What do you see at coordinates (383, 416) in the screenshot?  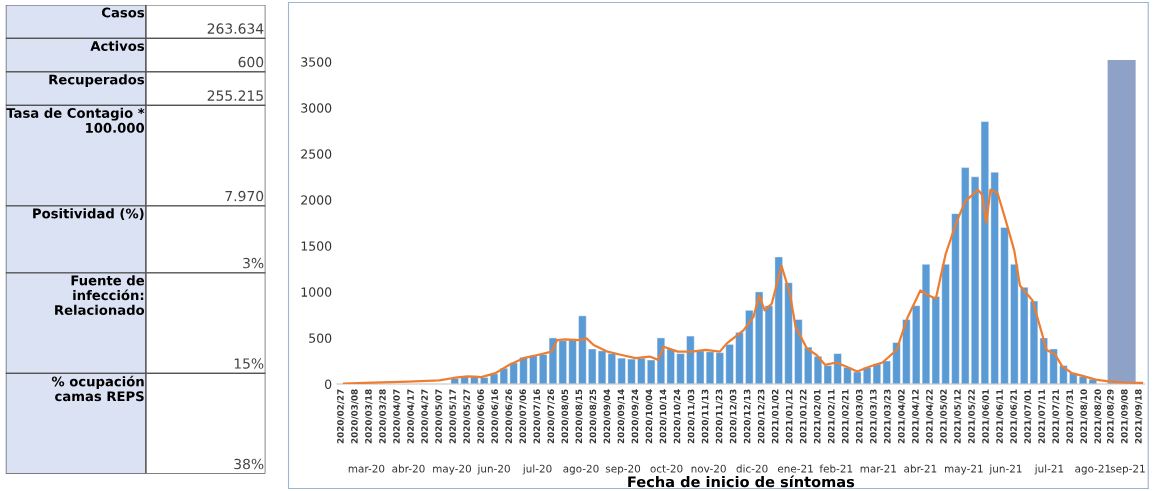 I see `x-tick-label: 2020/03/28` at bounding box center [383, 416].